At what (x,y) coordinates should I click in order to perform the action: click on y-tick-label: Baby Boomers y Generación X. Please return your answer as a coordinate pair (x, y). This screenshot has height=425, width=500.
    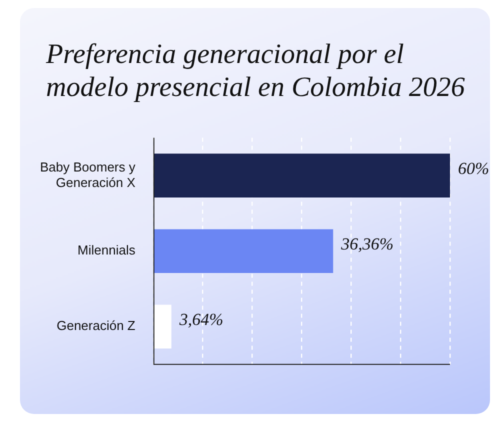
    Looking at the image, I should click on (88, 174).